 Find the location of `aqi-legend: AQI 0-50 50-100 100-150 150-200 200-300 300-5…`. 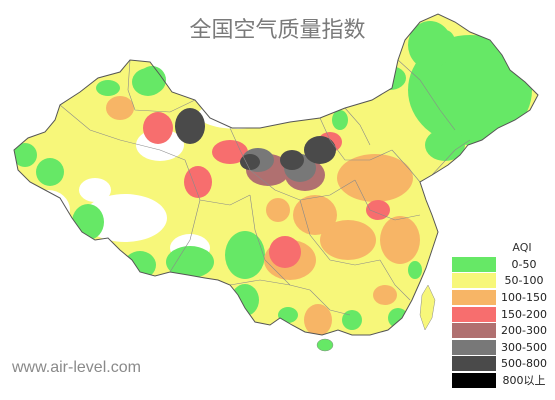

aqi-legend: AQI 0-50 50-100 100-150 150-200 200-300 300-5… is located at coordinates (502, 314).